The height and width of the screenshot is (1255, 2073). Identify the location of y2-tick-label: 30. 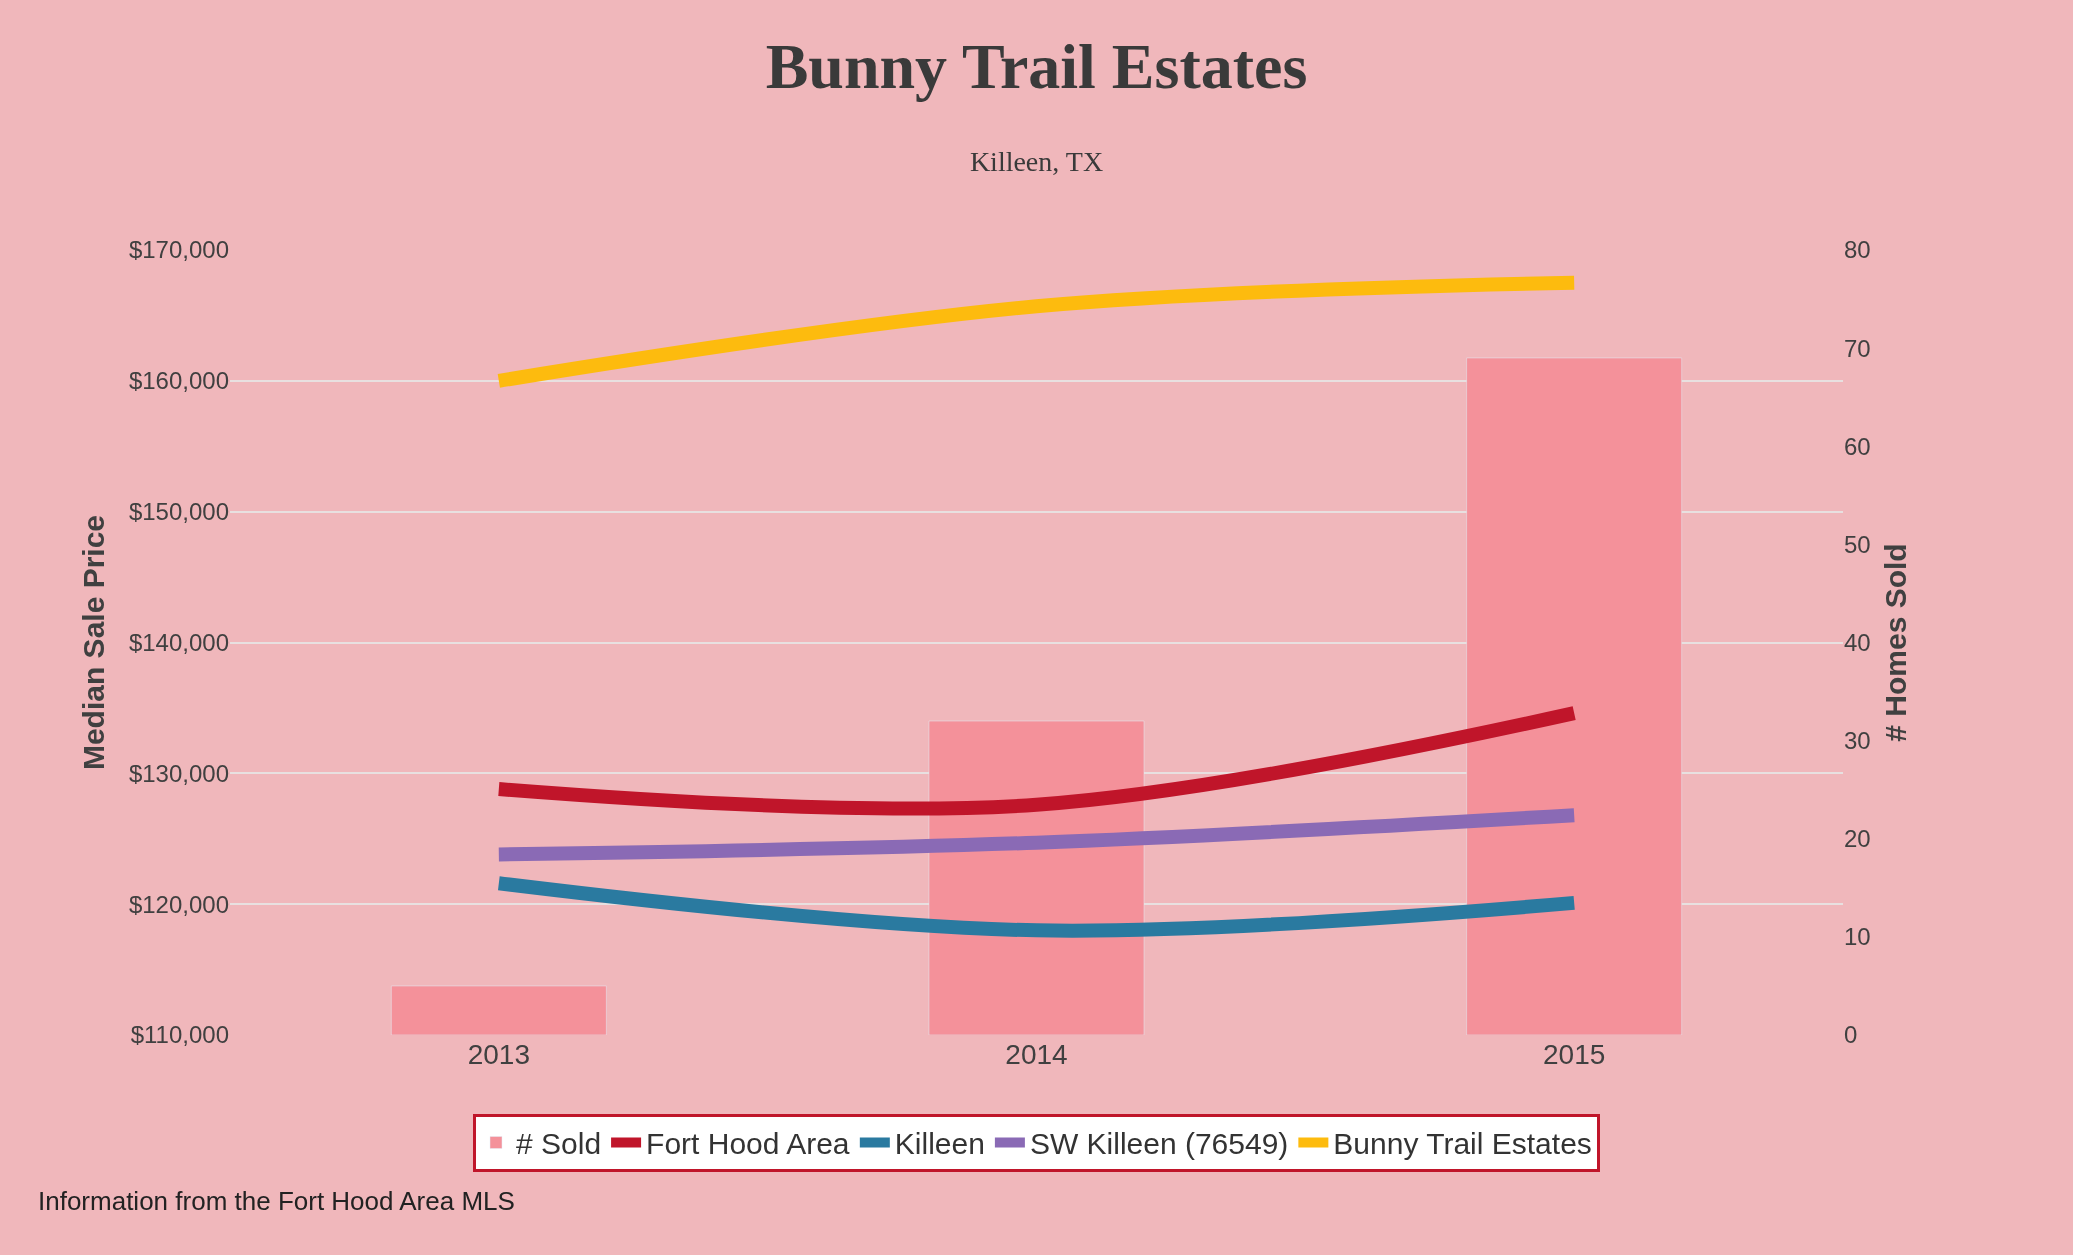
(1857, 741).